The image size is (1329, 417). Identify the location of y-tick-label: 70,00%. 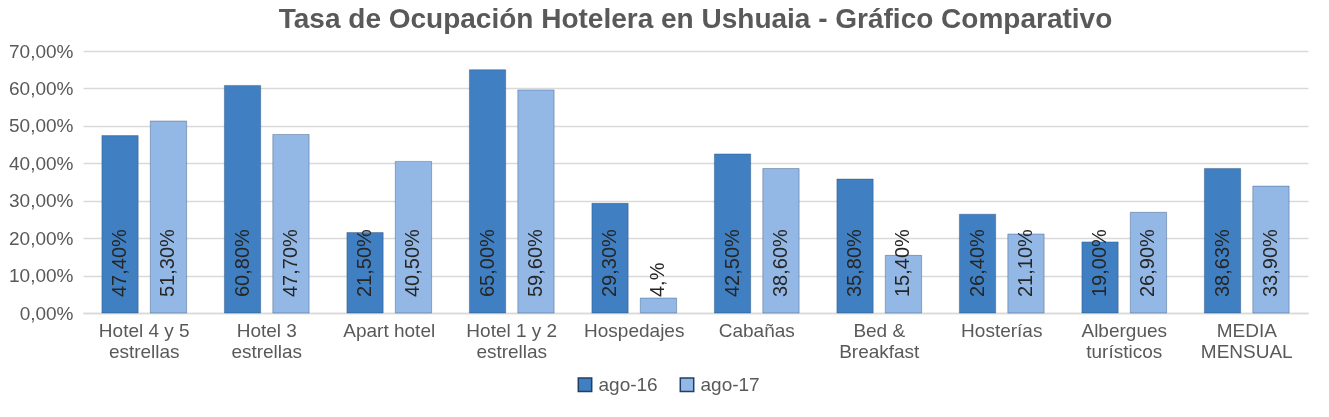
(41, 51).